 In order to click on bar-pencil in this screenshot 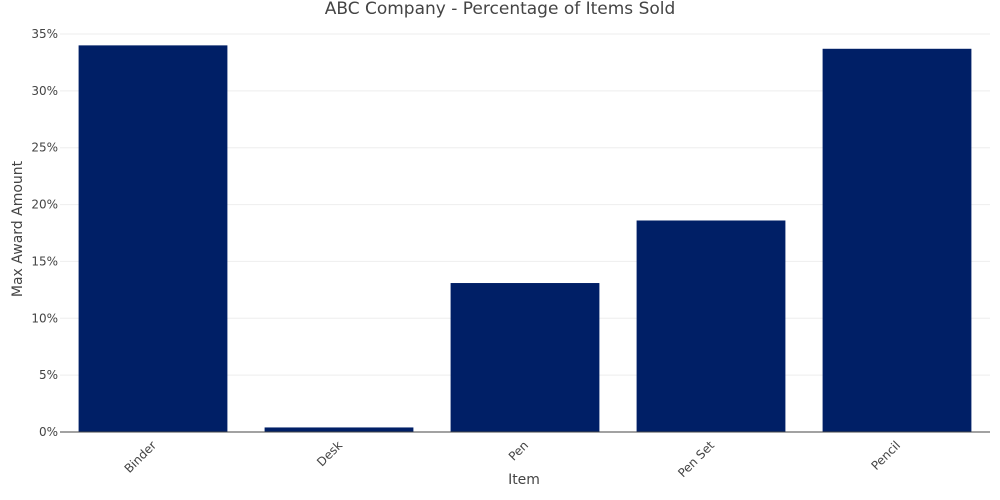, I will do `click(897, 240)`.